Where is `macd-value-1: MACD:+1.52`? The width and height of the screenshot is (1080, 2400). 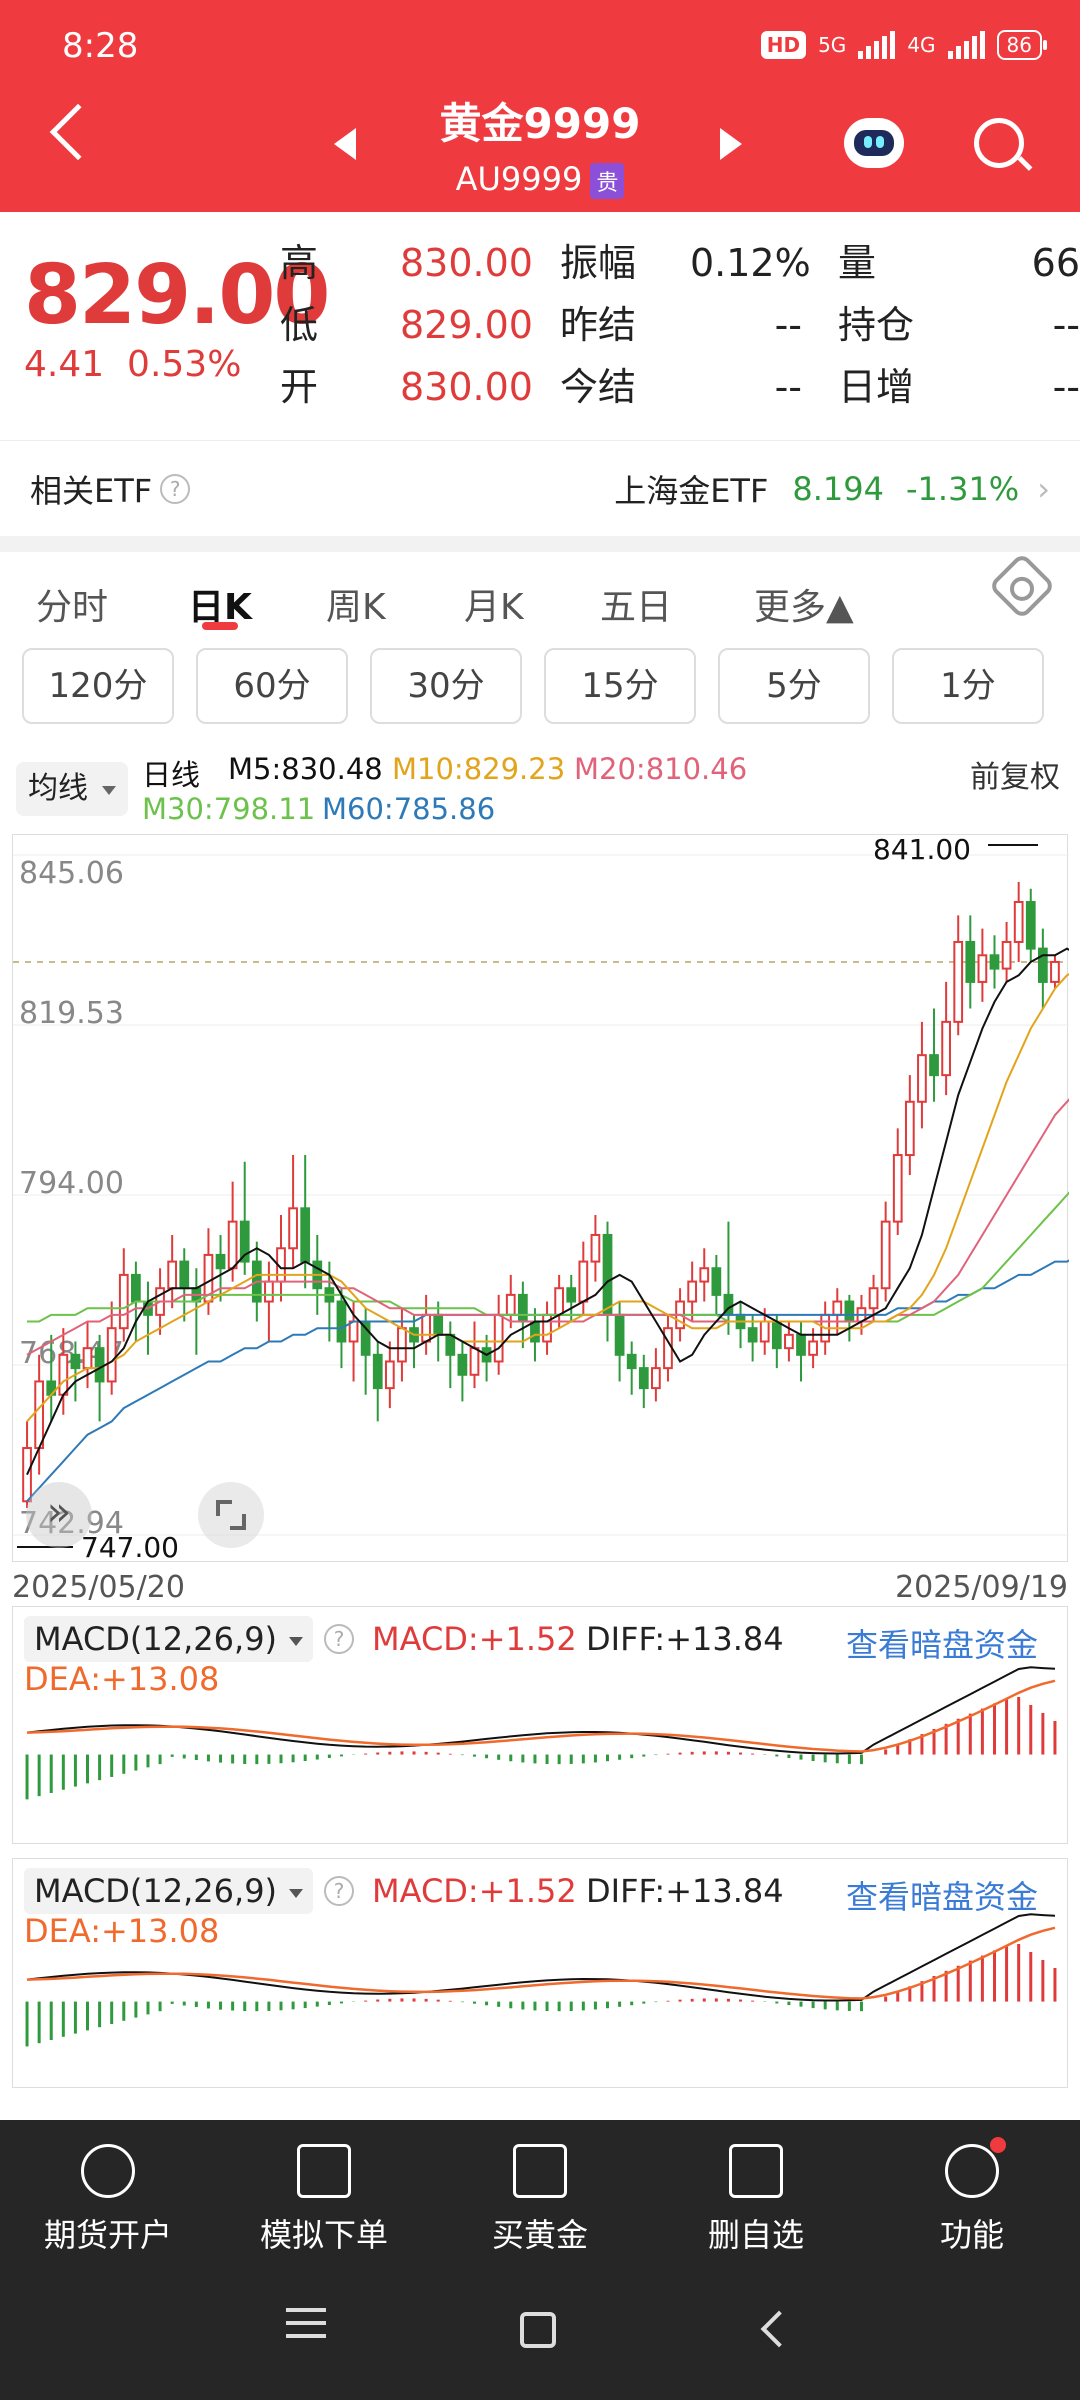 macd-value-1: MACD:+1.52 is located at coordinates (474, 1639).